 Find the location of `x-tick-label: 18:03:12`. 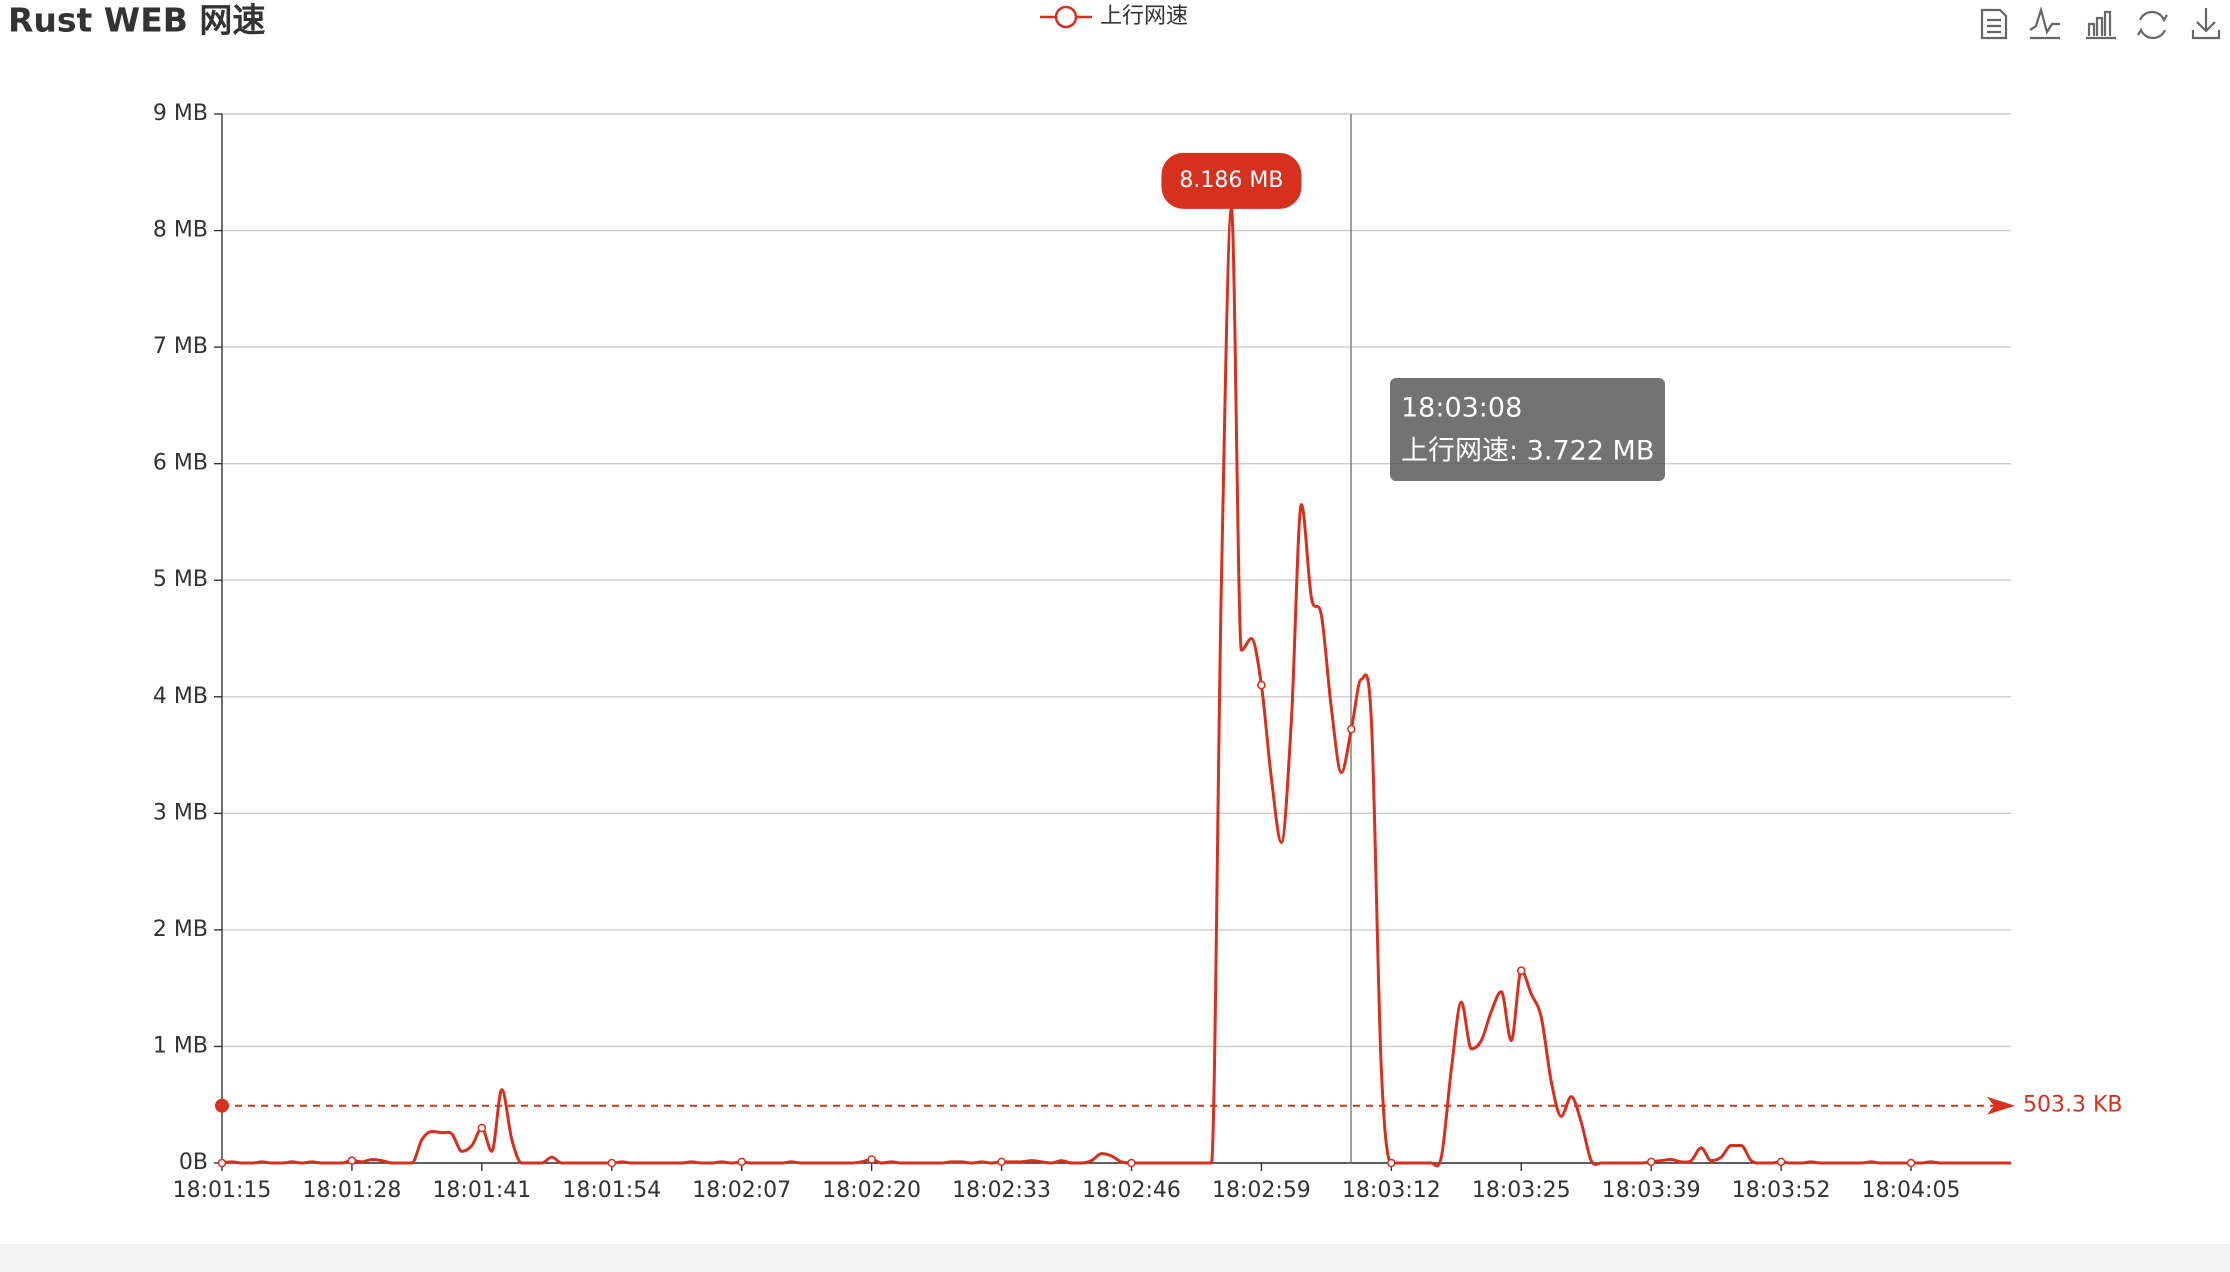

x-tick-label: 18:03:12 is located at coordinates (1391, 1190).